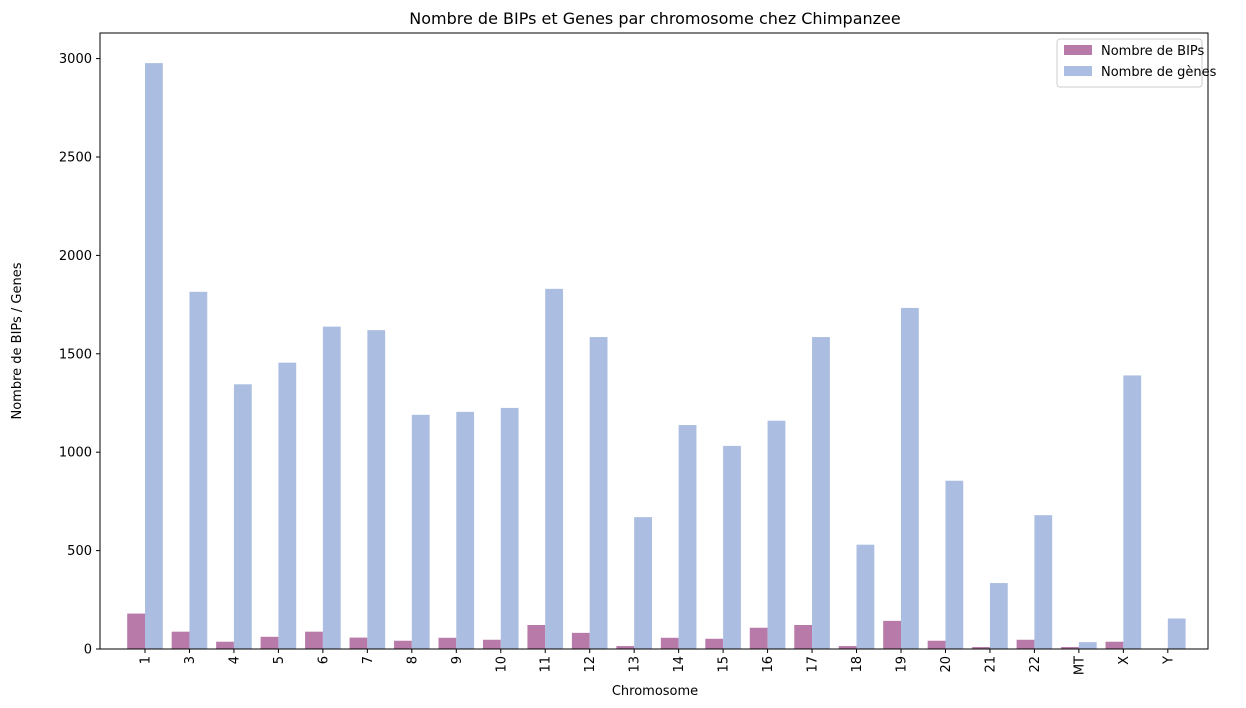  I want to click on bar-genes-X, so click(1132, 512).